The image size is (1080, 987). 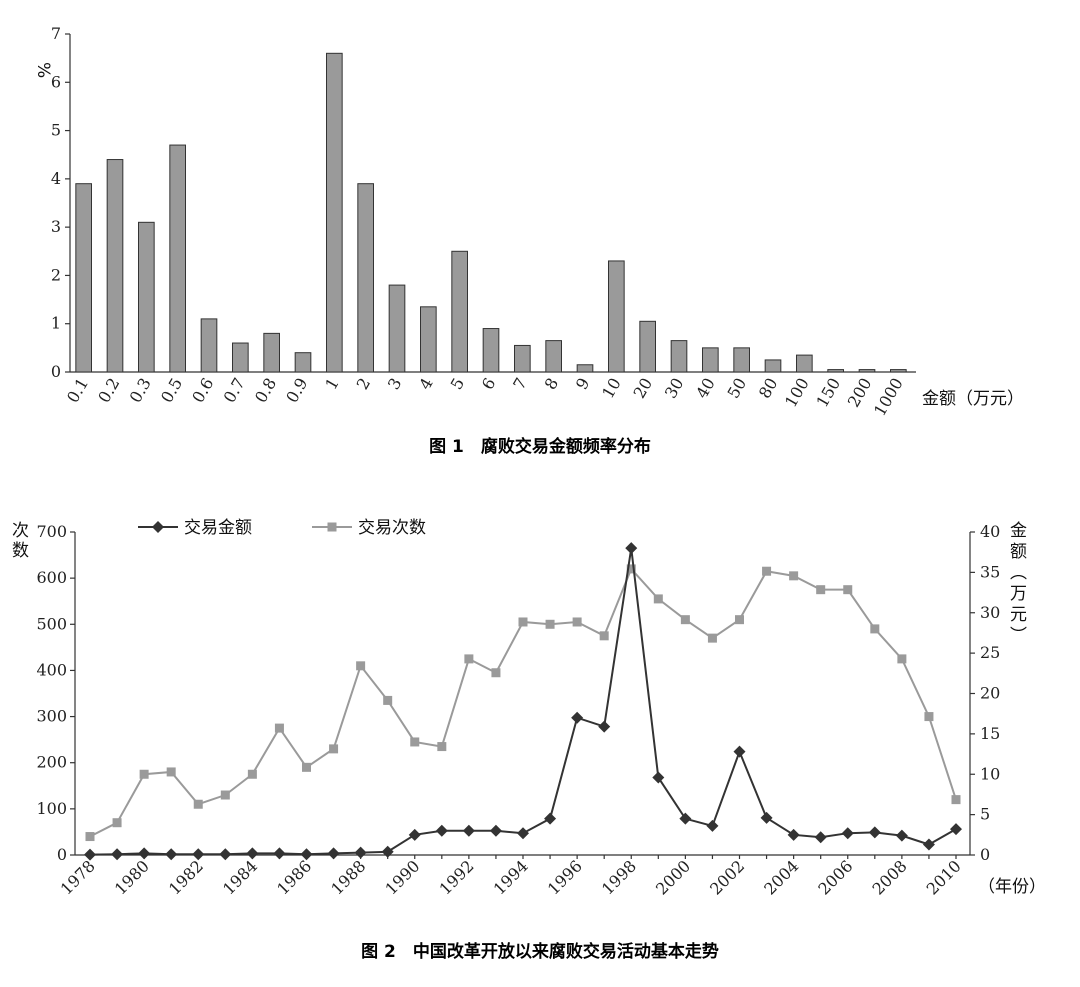 I want to click on right-label-glyph: 万, so click(x=1018, y=594).